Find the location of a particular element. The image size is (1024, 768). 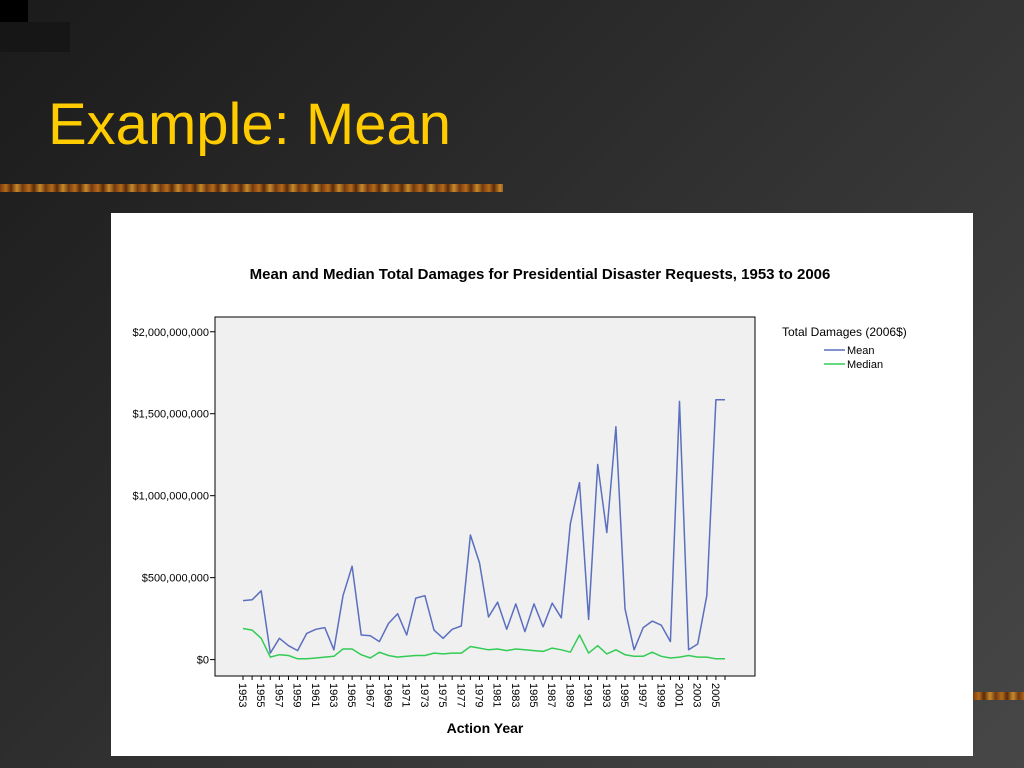

x-tick-label: 1985 is located at coordinates (533, 695).